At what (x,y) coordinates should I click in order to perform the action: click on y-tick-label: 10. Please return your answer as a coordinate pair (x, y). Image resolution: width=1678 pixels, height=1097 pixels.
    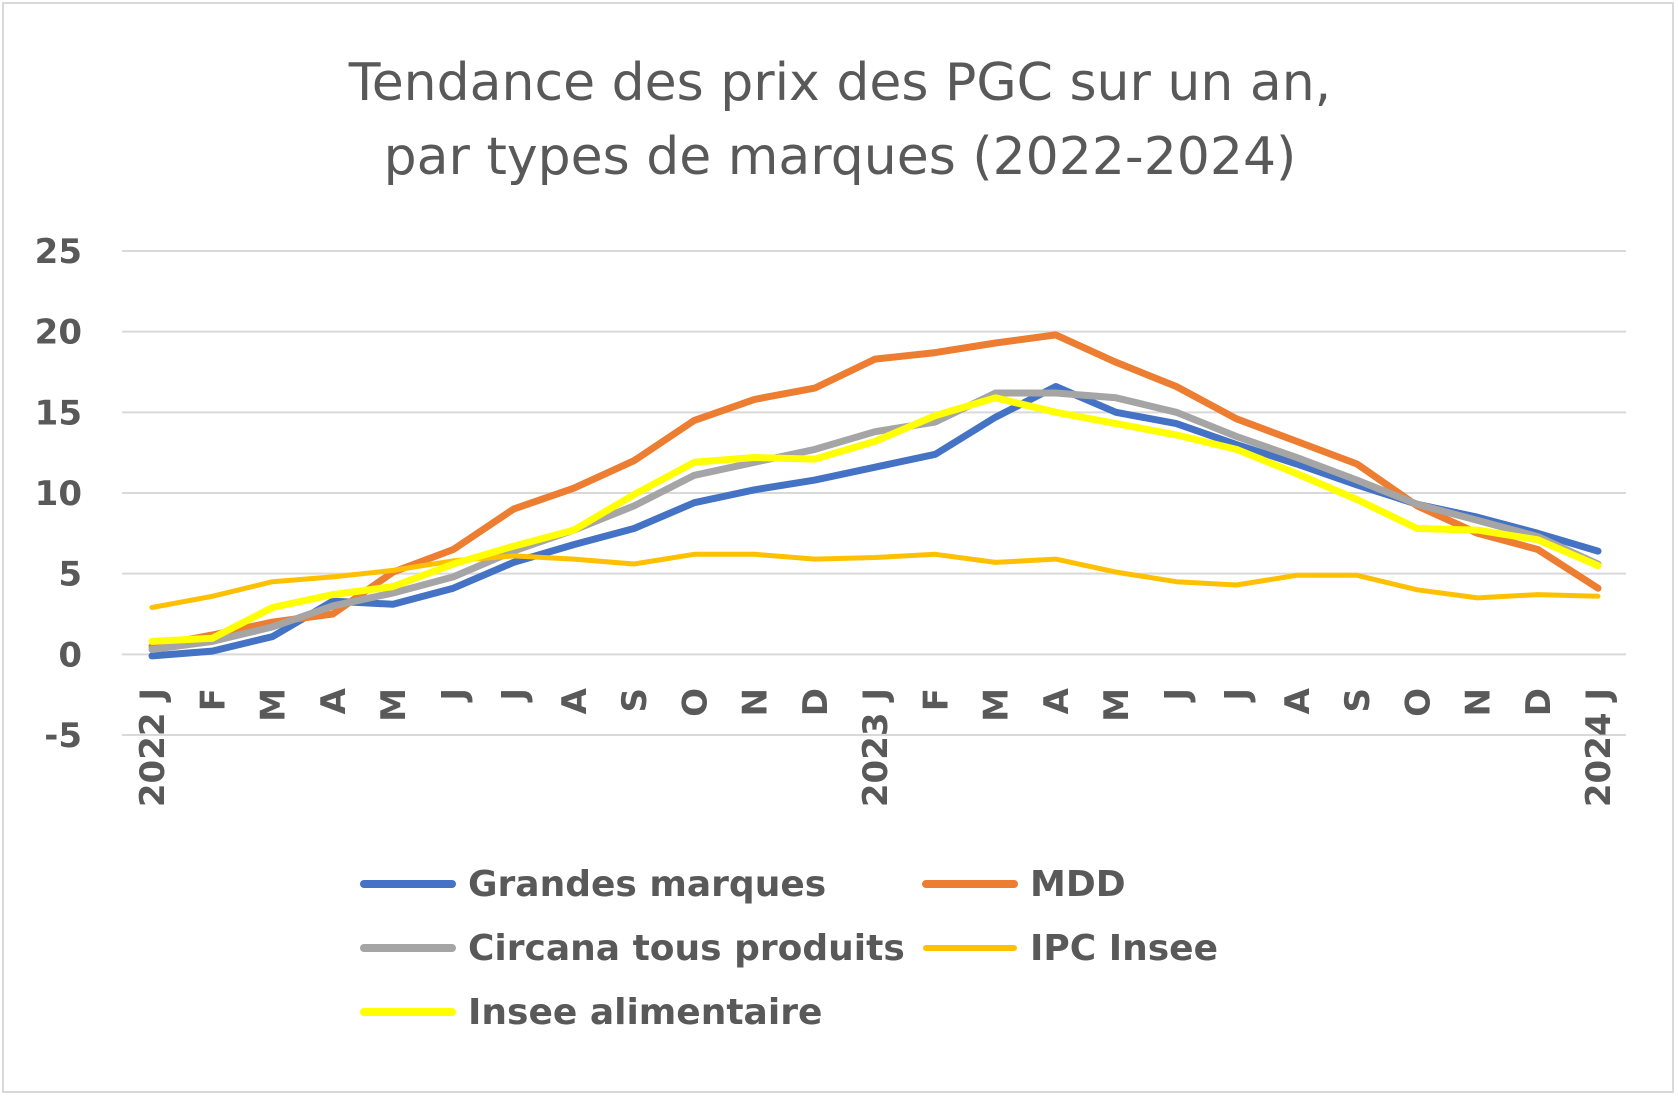
    Looking at the image, I should click on (58, 494).